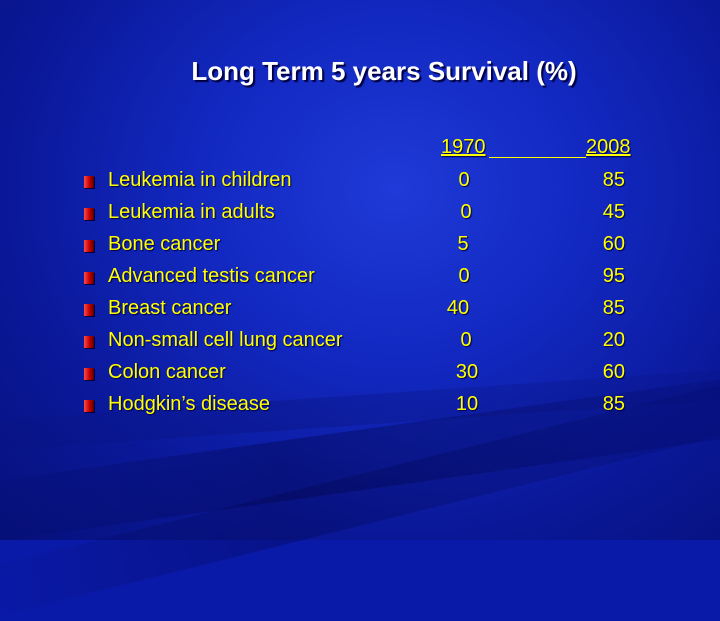  Describe the element at coordinates (211, 276) in the screenshot. I see `row-label: Advanced testis cancer` at that location.